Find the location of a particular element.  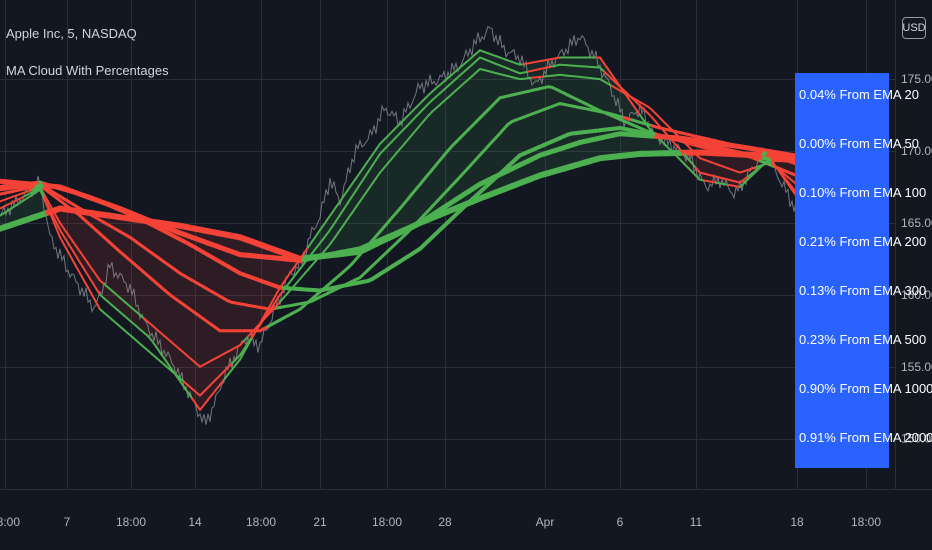

pct-row-ema-100: 0.10% From EMA 100 is located at coordinates (863, 192).